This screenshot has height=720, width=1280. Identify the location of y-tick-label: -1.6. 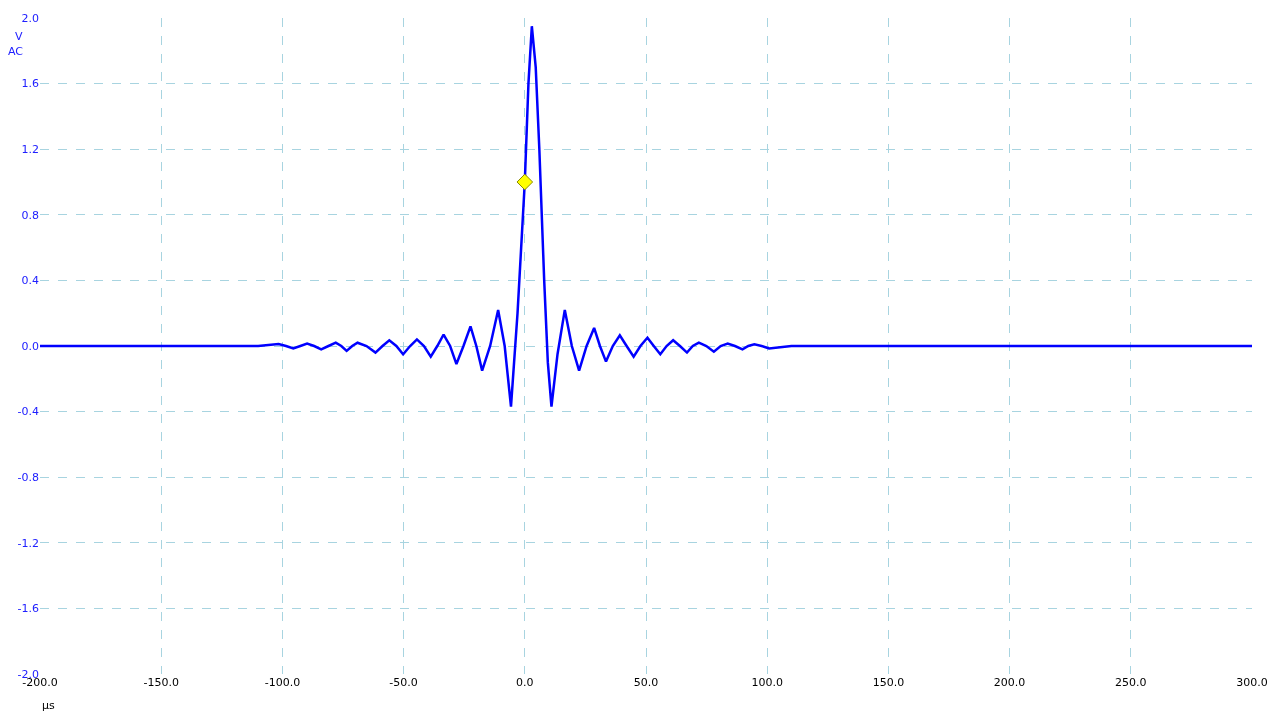
(28, 609).